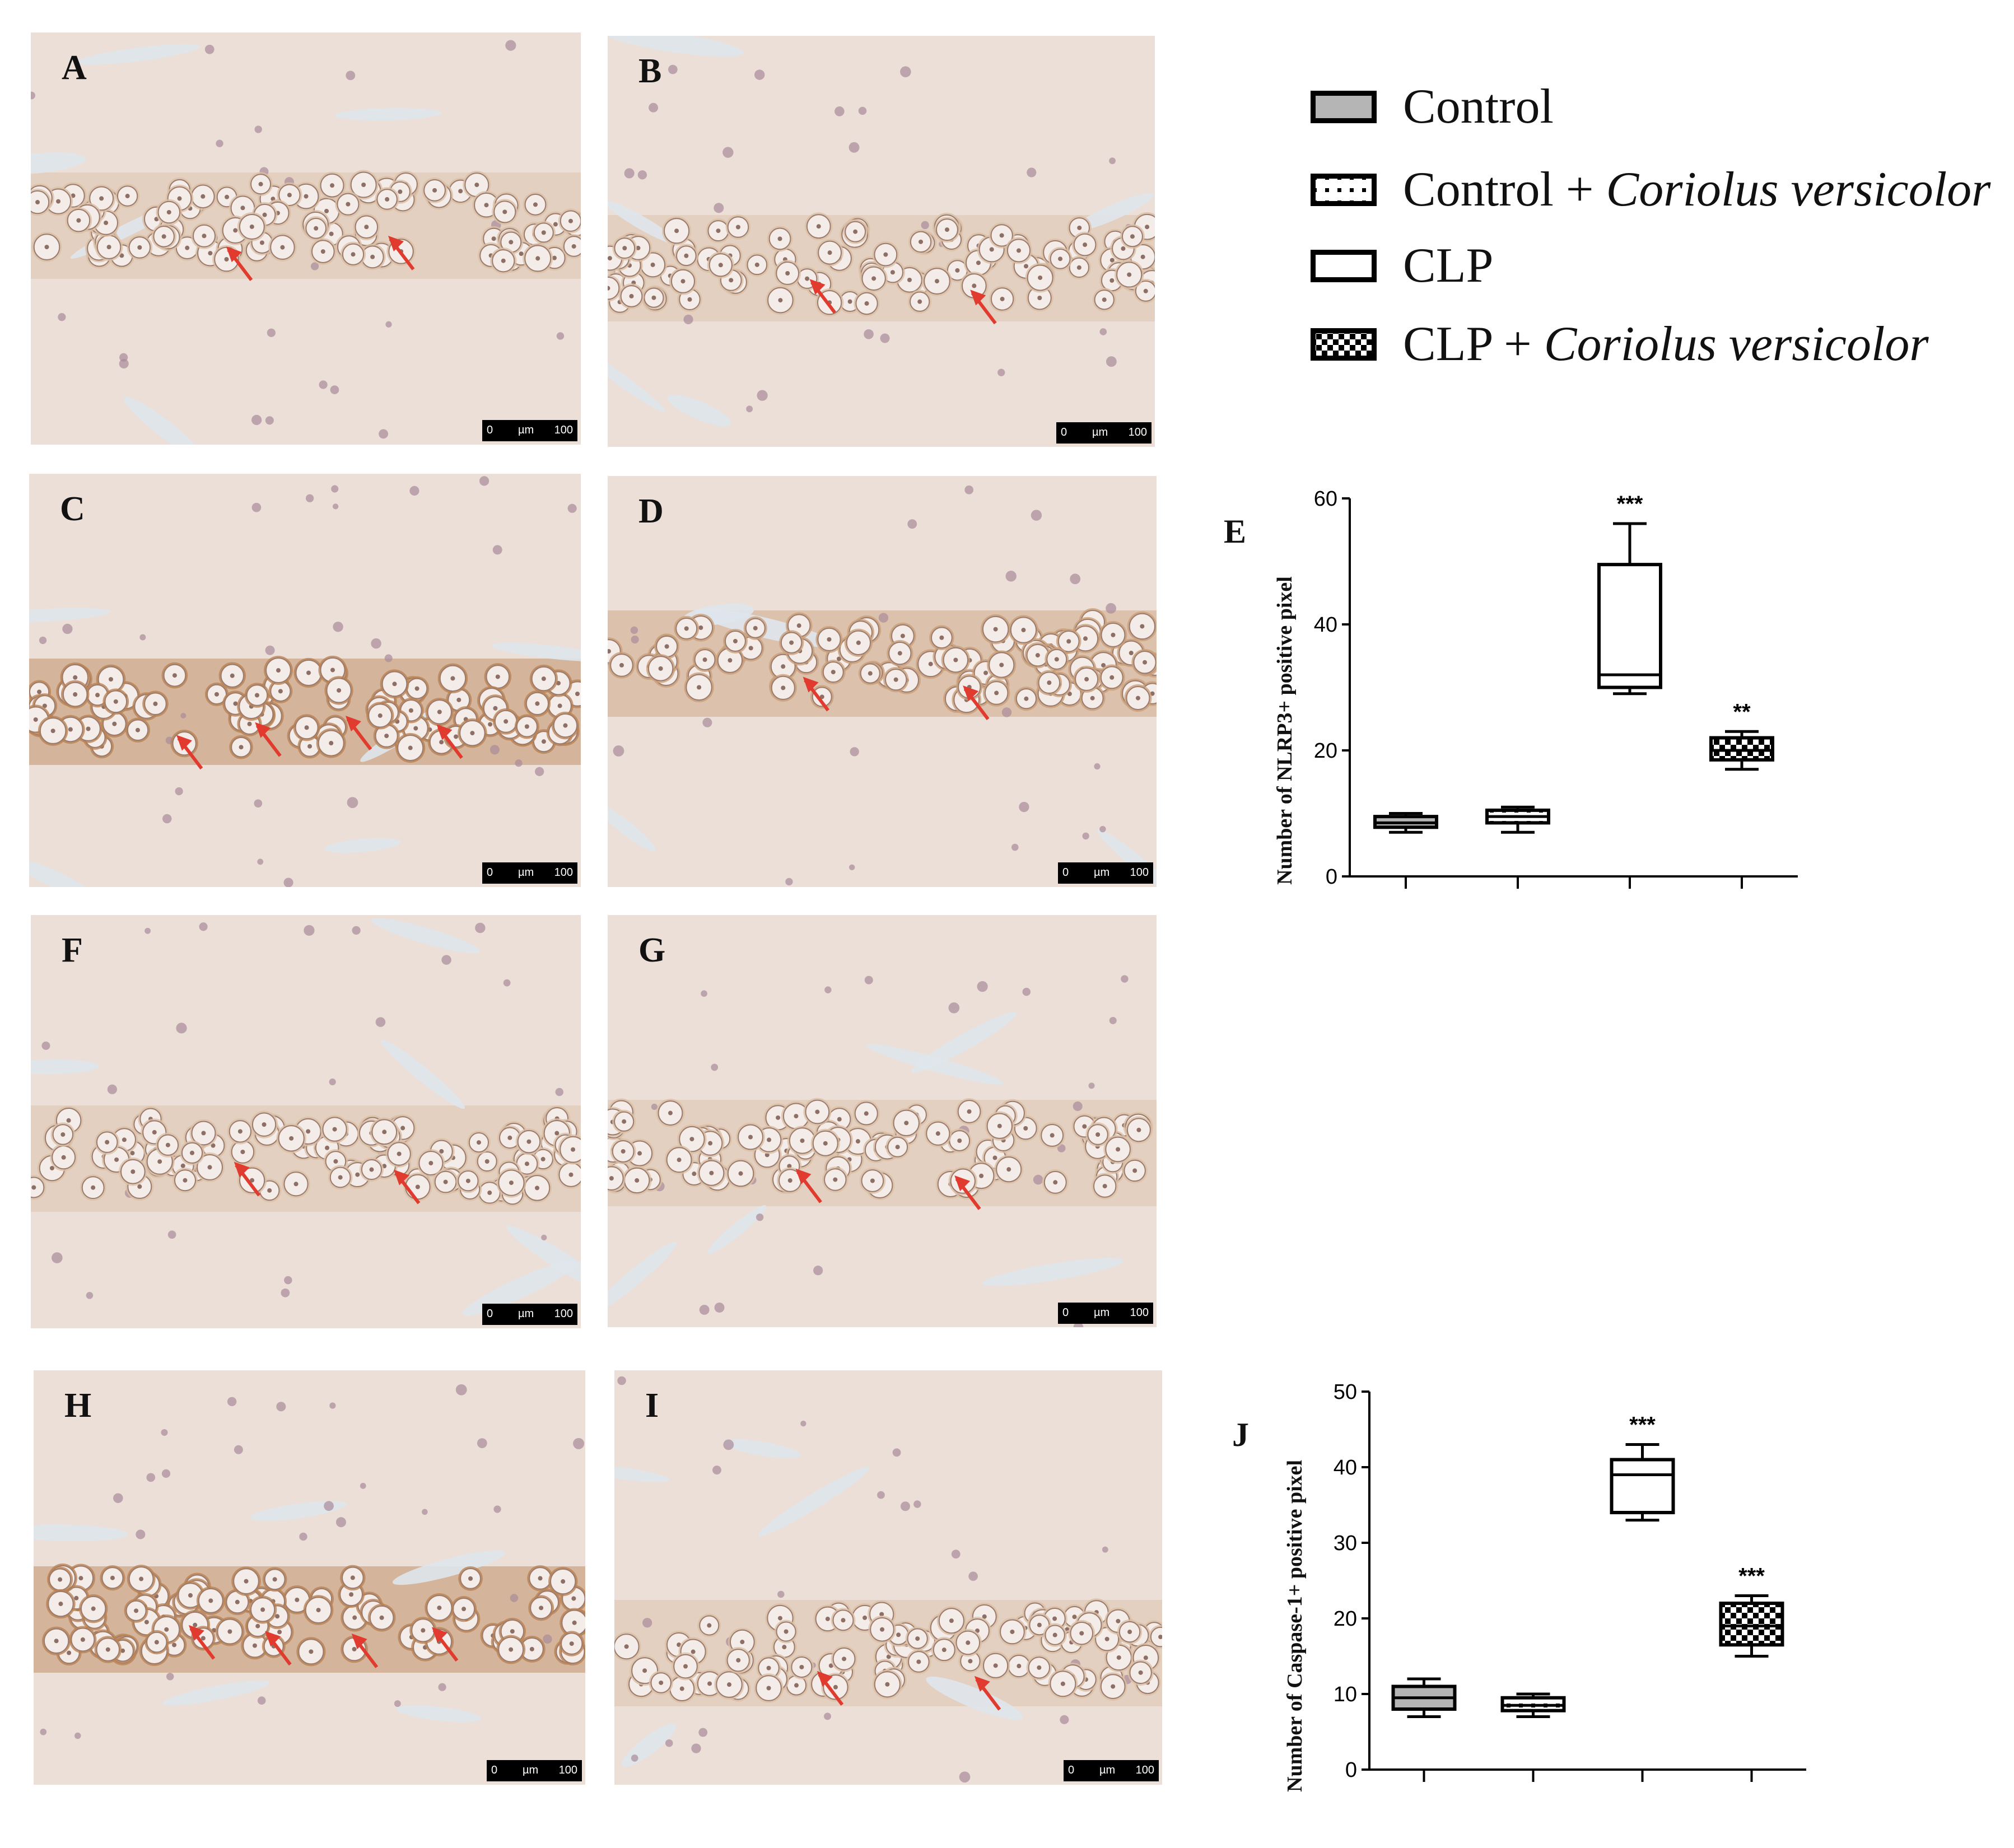 The width and height of the screenshot is (2014, 1848). I want to click on chart-letter-e: E, so click(1235, 532).